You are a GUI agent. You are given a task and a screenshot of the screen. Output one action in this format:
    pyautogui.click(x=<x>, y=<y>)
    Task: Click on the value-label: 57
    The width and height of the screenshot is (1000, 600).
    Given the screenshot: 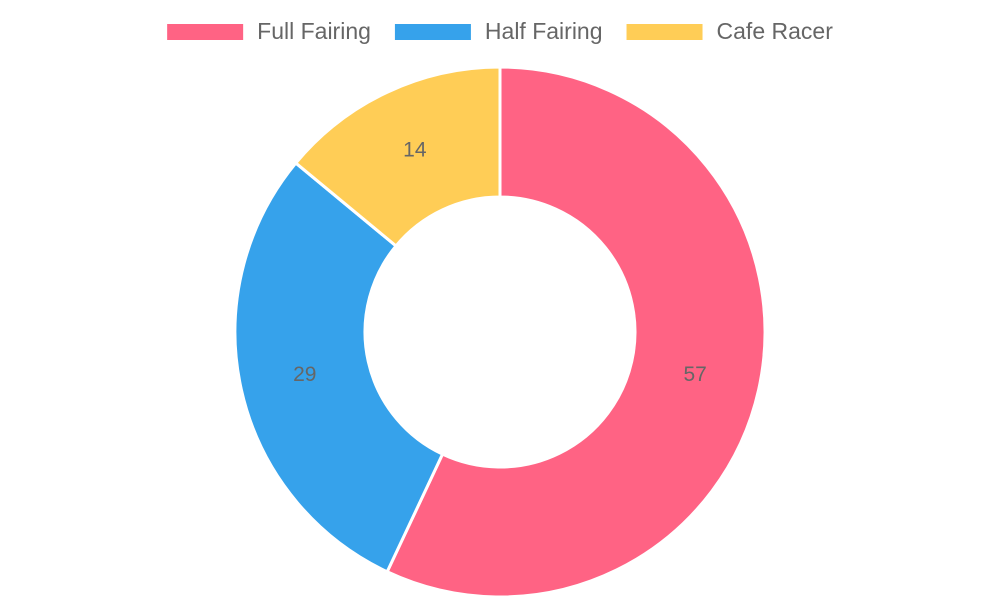 What is the action you would take?
    pyautogui.click(x=695, y=374)
    